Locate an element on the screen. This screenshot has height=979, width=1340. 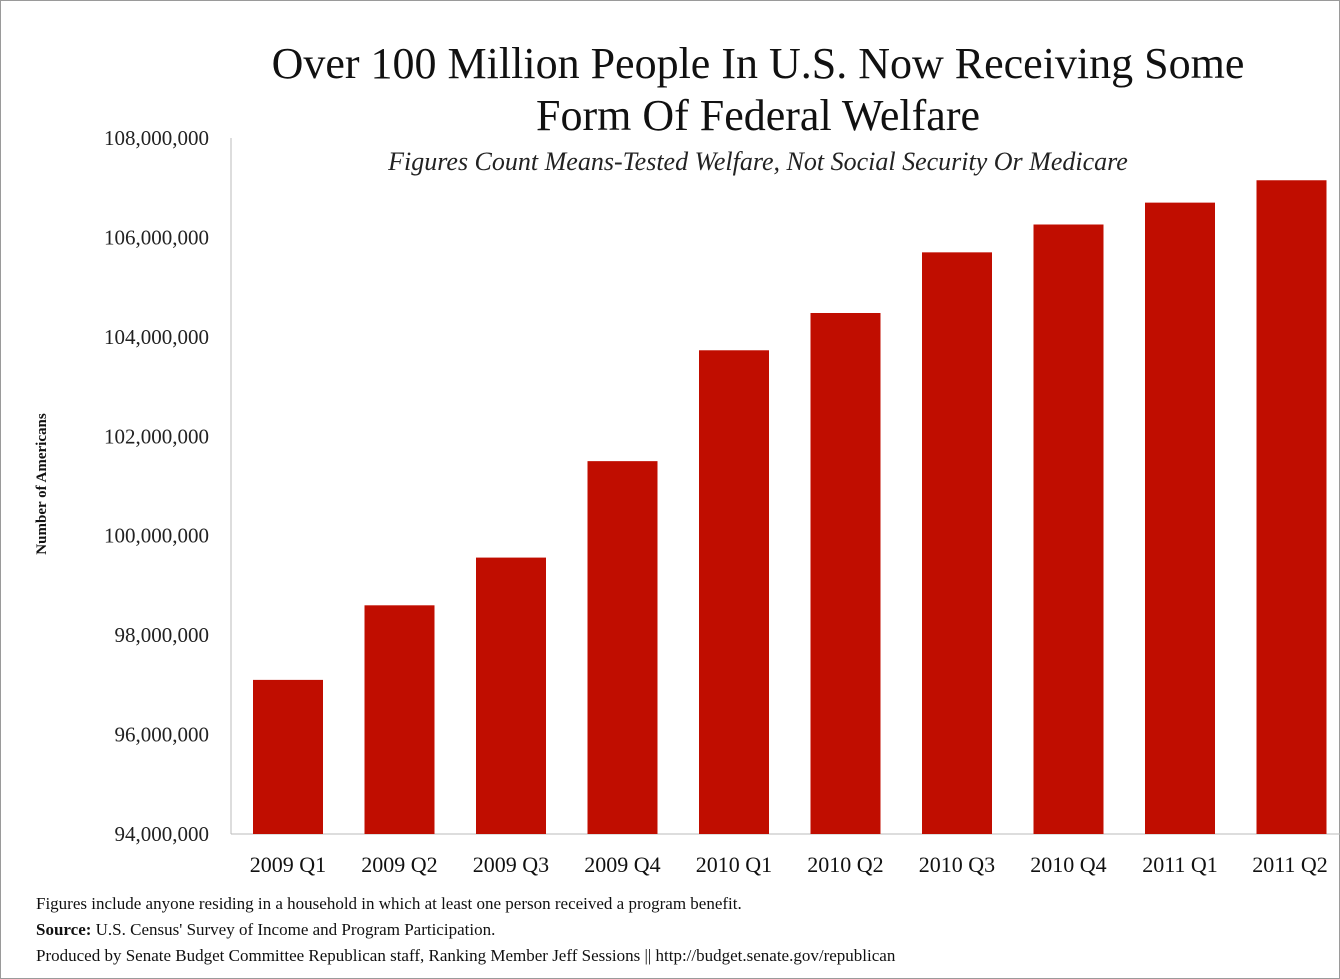
y-tick-label: 108,000,000 is located at coordinates (156, 138).